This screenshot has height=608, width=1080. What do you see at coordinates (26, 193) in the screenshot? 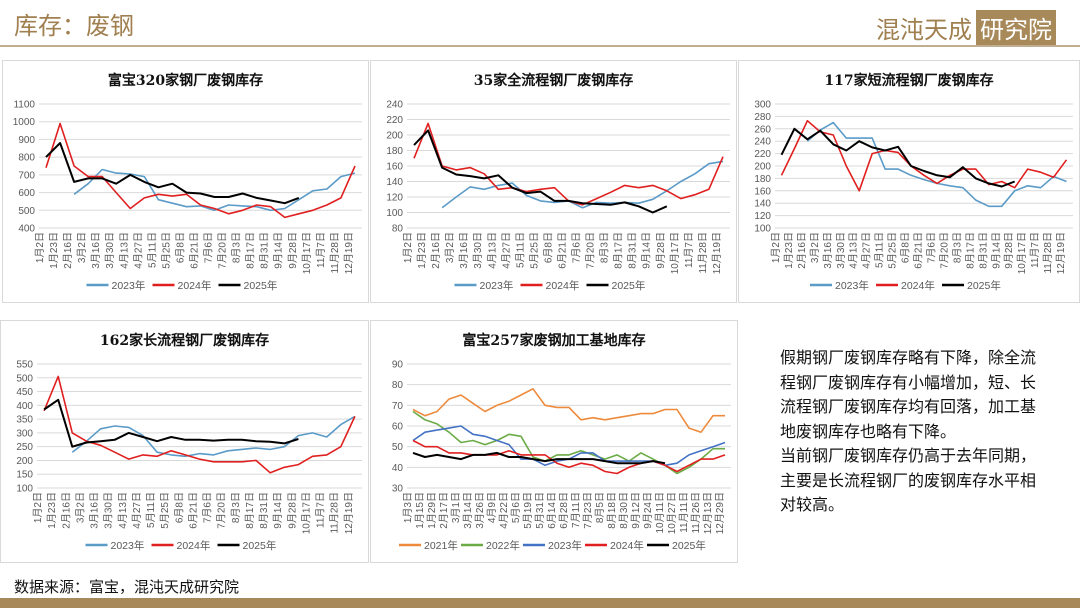
I see `y-tick-label: 600` at bounding box center [26, 193].